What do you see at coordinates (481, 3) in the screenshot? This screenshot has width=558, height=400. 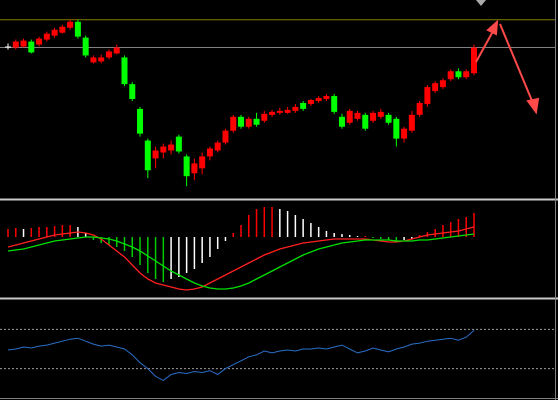 I see `scroll-marker` at bounding box center [481, 3].